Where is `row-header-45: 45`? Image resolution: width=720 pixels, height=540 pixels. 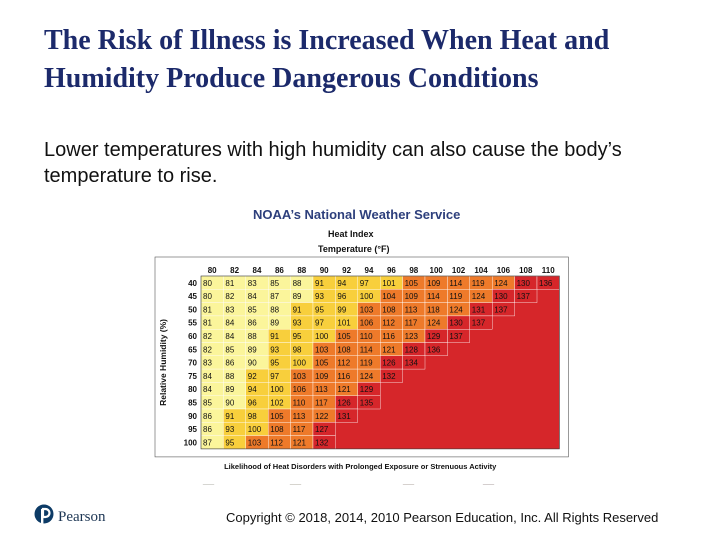 row-header-45: 45 is located at coordinates (192, 296).